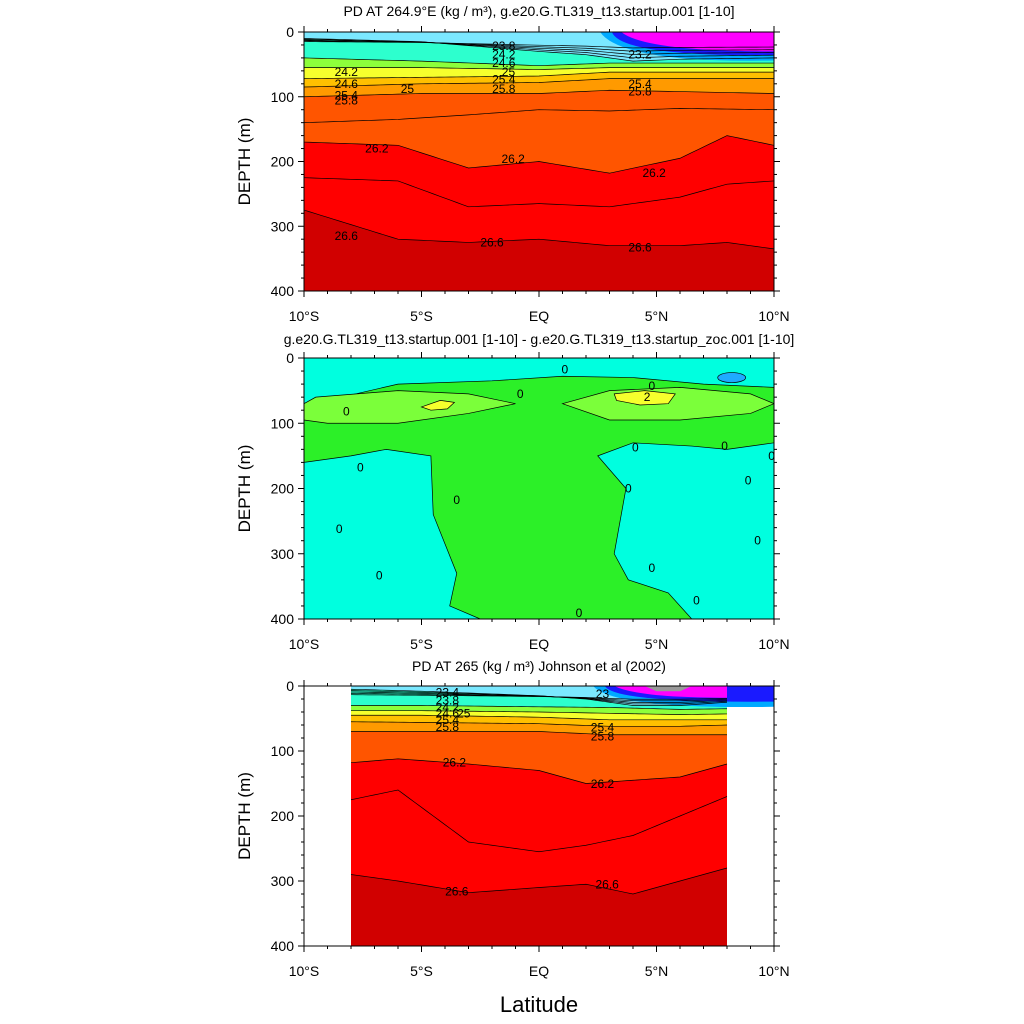  Describe the element at coordinates (697, 42) in the screenshot. I see `surface-anomaly` at that location.